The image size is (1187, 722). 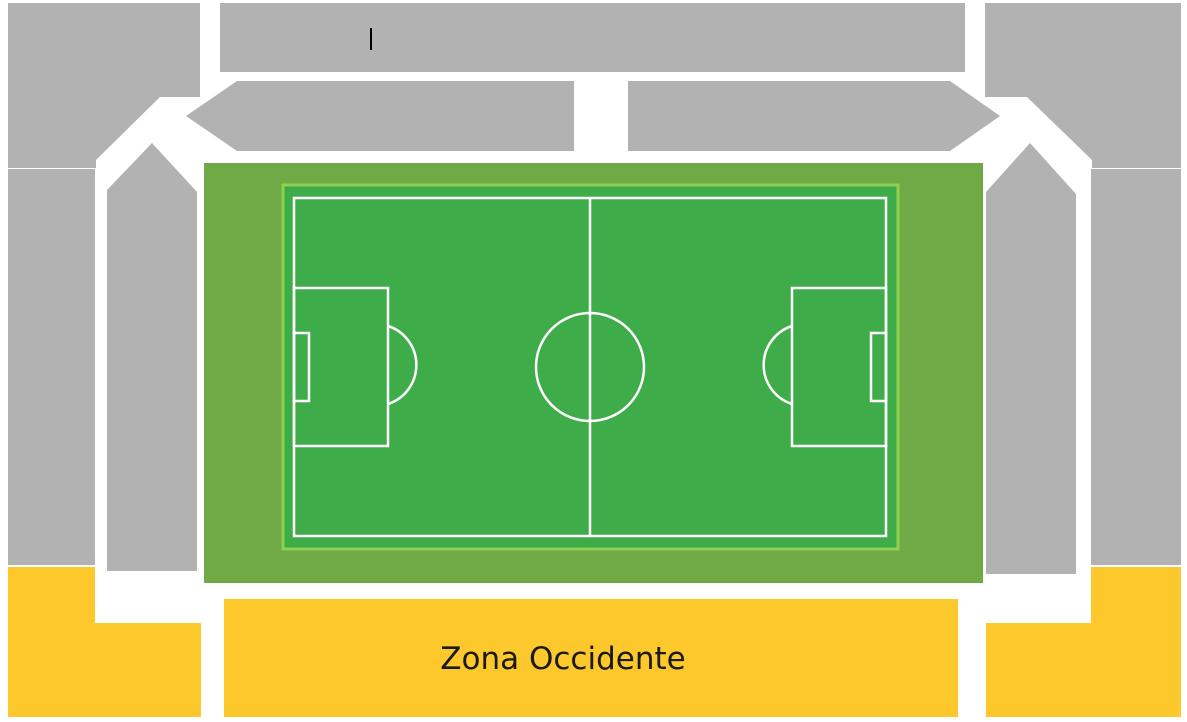 I want to click on stand-east-outer, so click(x=1136, y=367).